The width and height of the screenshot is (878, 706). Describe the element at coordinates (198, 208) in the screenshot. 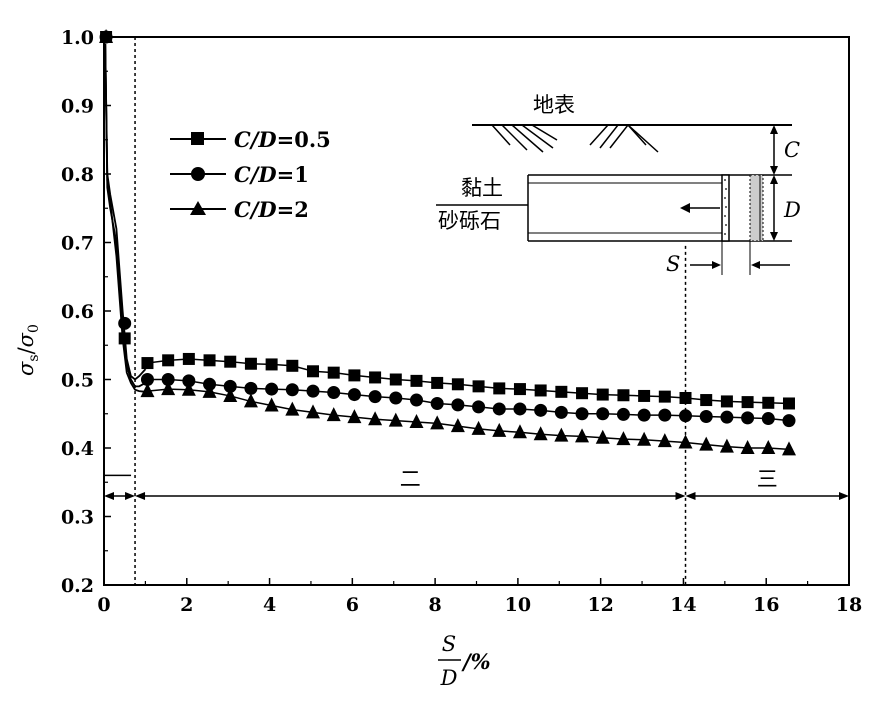

I see `legend-triangle-marker` at that location.